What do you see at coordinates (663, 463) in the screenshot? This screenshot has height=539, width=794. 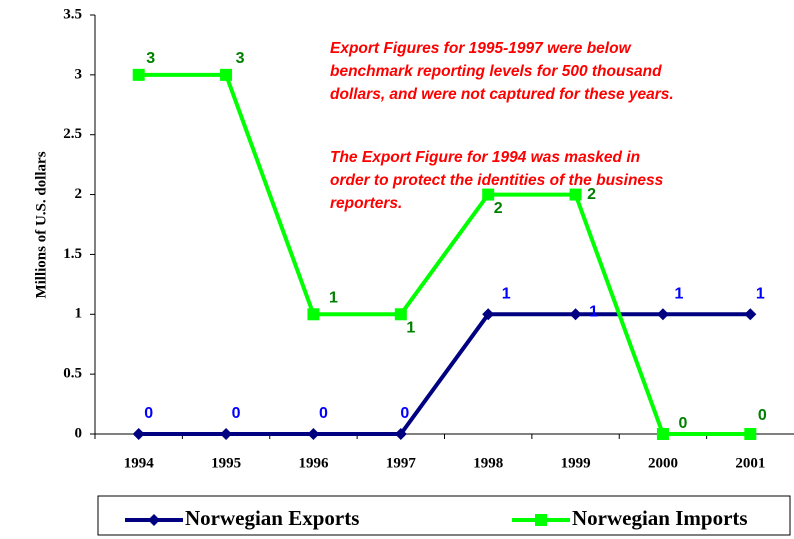 I see `x-tick-label: 2000` at bounding box center [663, 463].